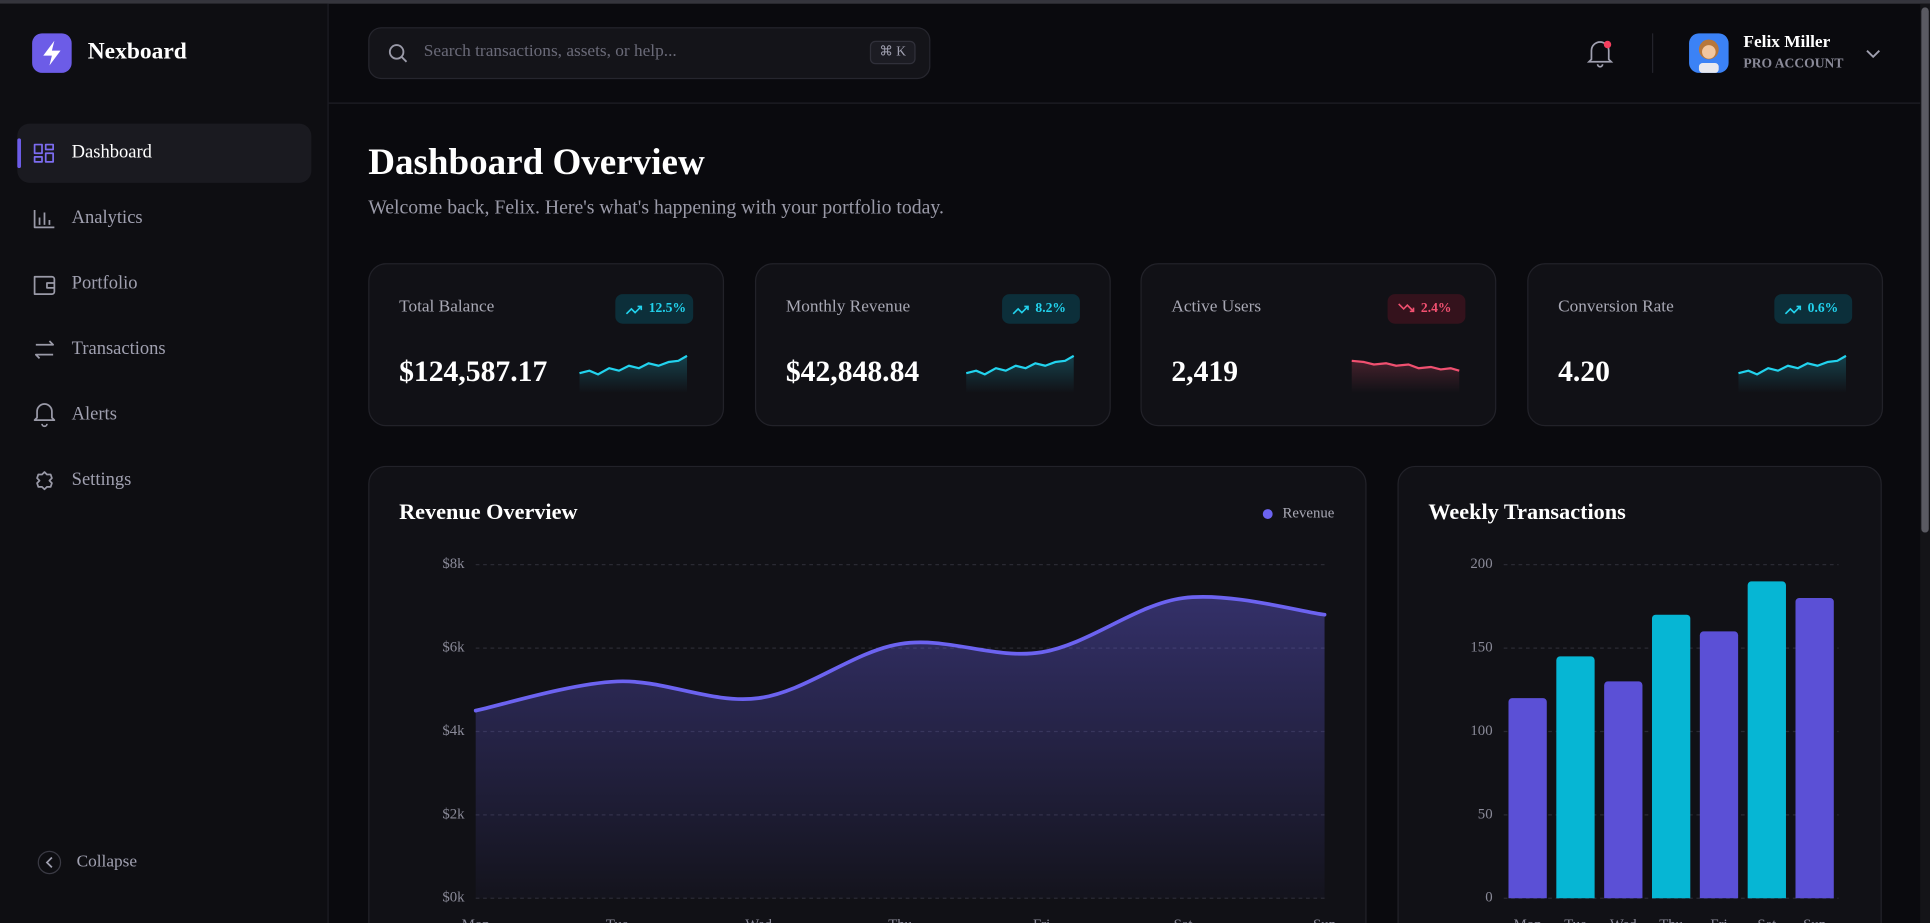 Image resolution: width=1930 pixels, height=923 pixels. What do you see at coordinates (453, 814) in the screenshot?
I see `y-tick-label: $2k` at bounding box center [453, 814].